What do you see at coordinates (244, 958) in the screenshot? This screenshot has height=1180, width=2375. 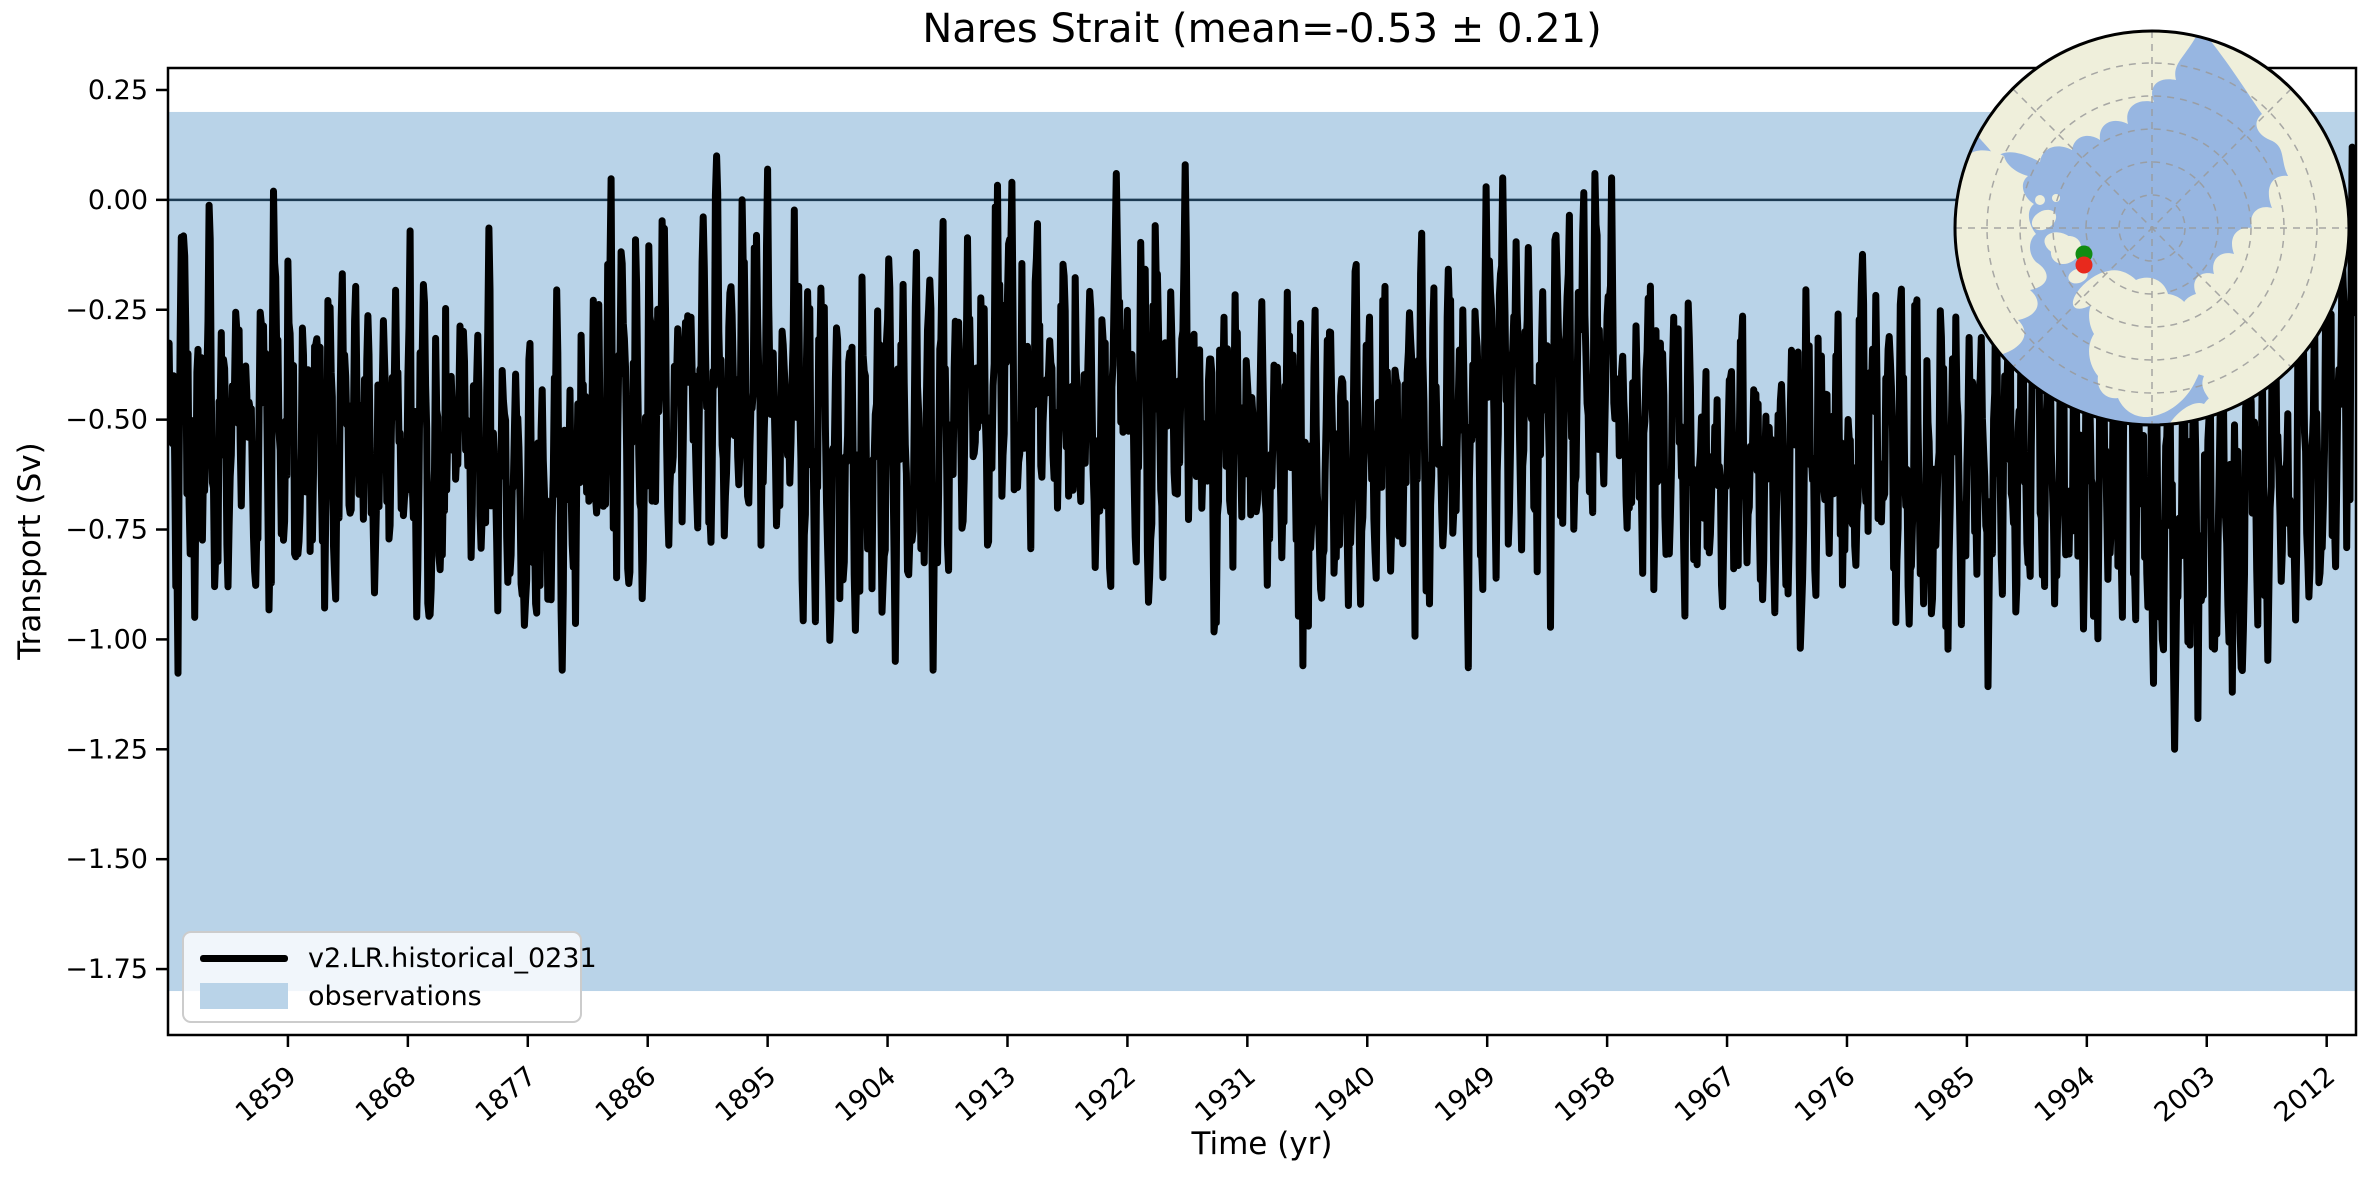 I see `legend-line-swatch` at bounding box center [244, 958].